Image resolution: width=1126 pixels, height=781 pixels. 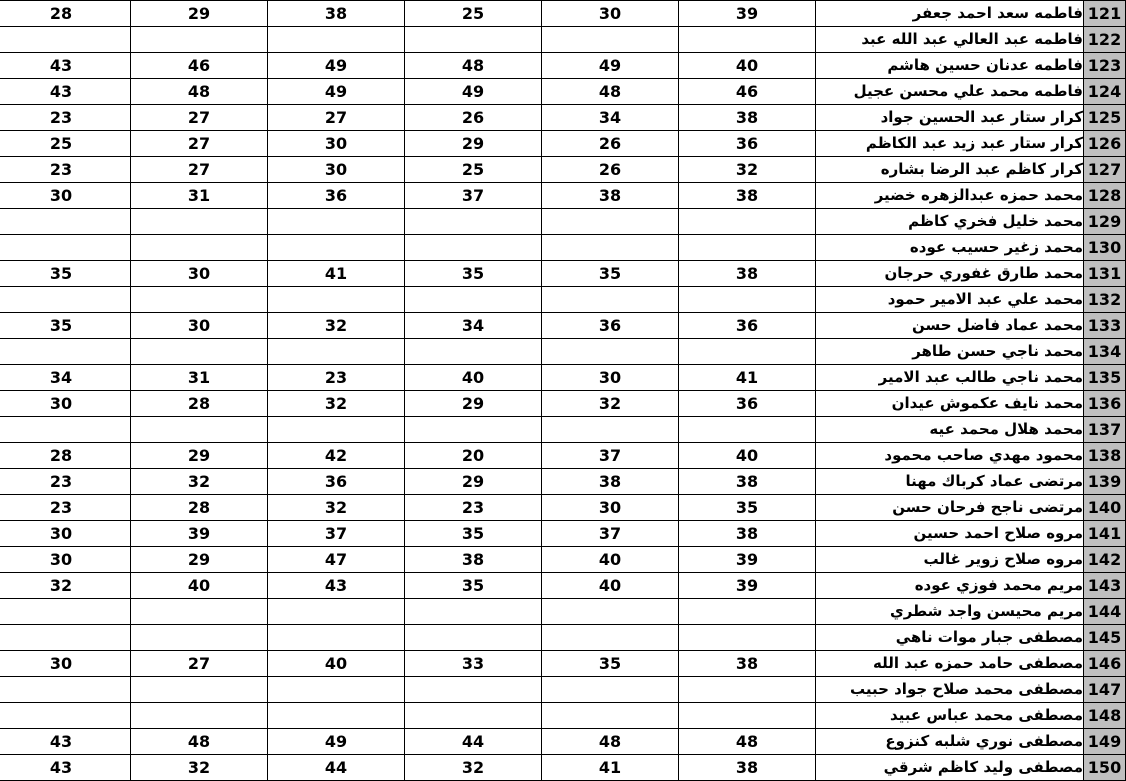 I want to click on student-name-cell: مصطفى نوري شلبه كنزوع, so click(x=949, y=741).